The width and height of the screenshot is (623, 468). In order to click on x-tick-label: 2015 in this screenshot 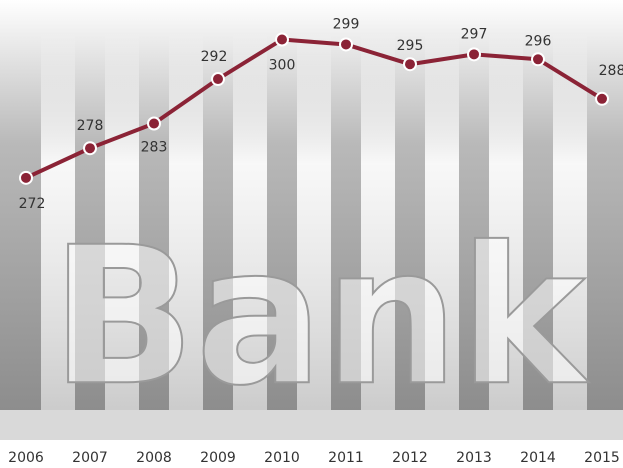, I will do `click(602, 458)`.